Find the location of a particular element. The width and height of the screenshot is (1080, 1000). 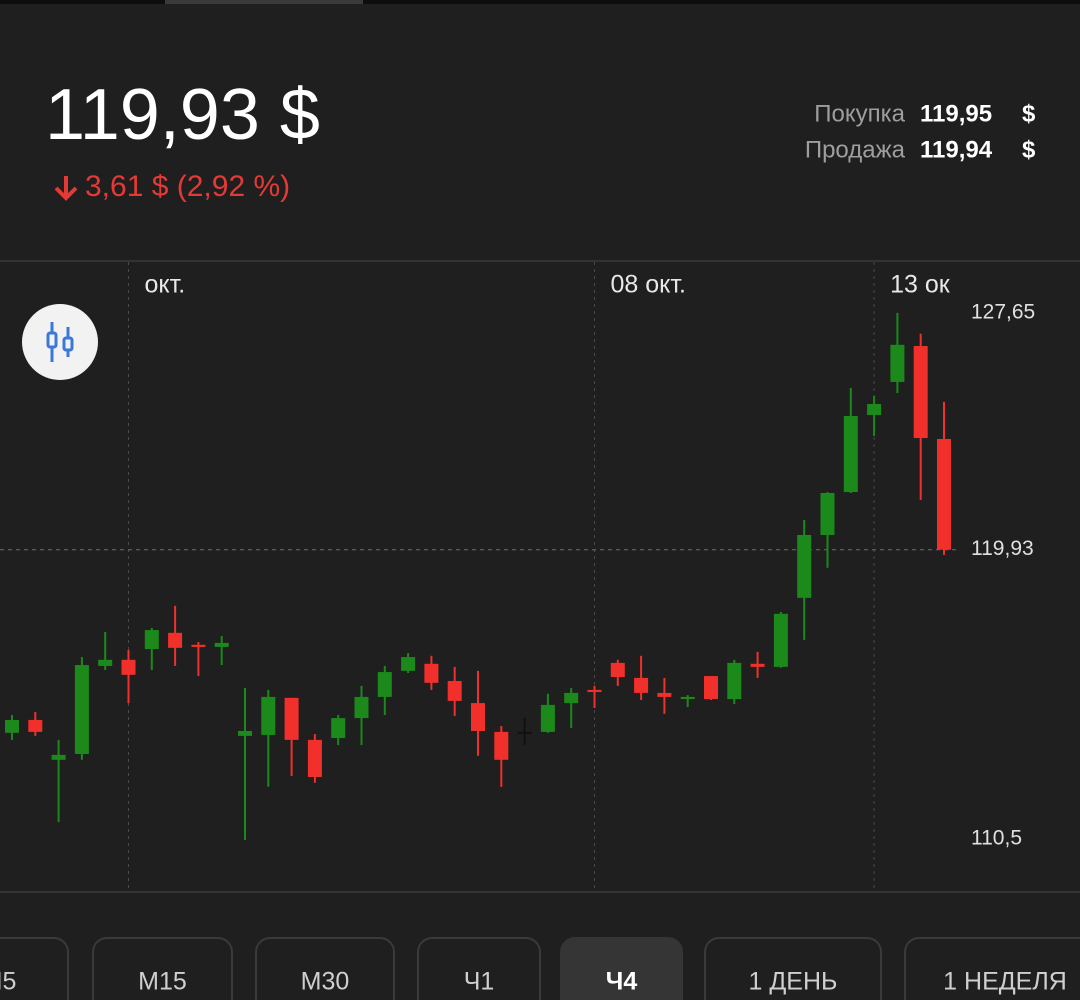

chart-type-toggle is located at coordinates (60, 342).